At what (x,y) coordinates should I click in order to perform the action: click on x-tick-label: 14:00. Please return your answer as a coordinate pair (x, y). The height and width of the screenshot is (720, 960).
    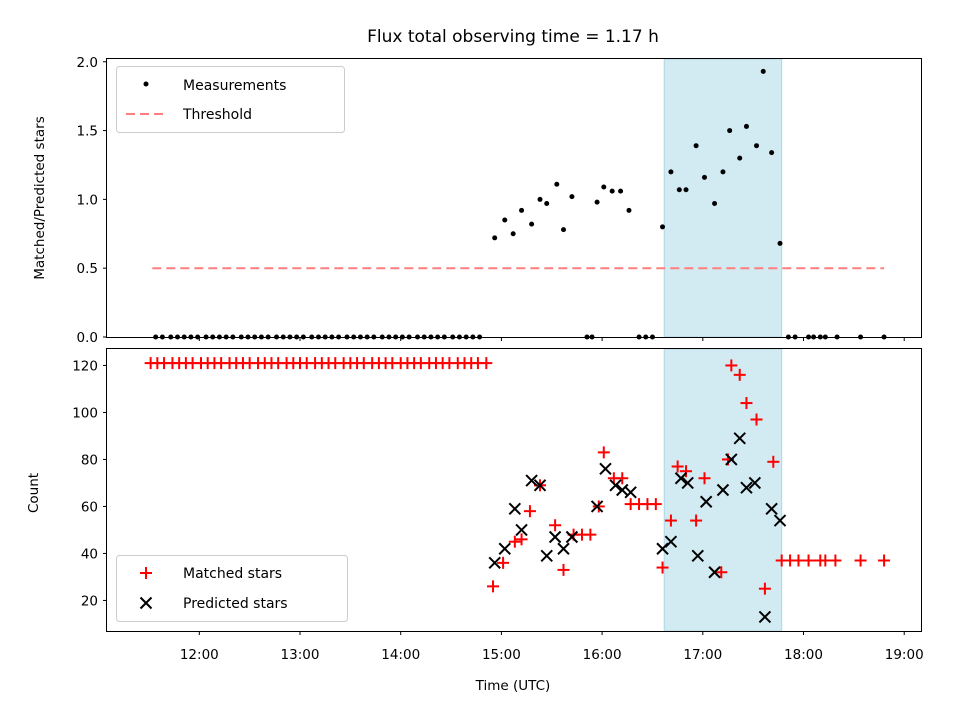
    Looking at the image, I should click on (400, 655).